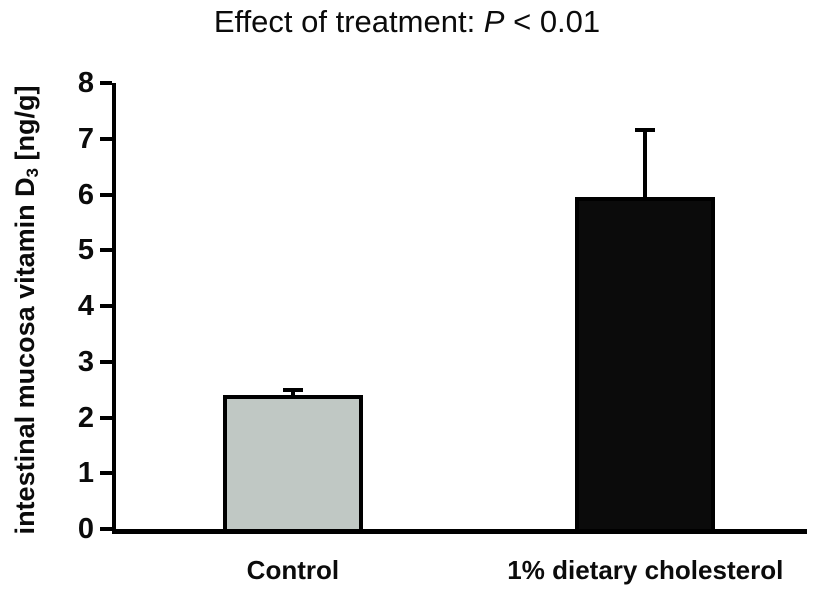  Describe the element at coordinates (85, 361) in the screenshot. I see `y-axis-tick-label: 3` at that location.